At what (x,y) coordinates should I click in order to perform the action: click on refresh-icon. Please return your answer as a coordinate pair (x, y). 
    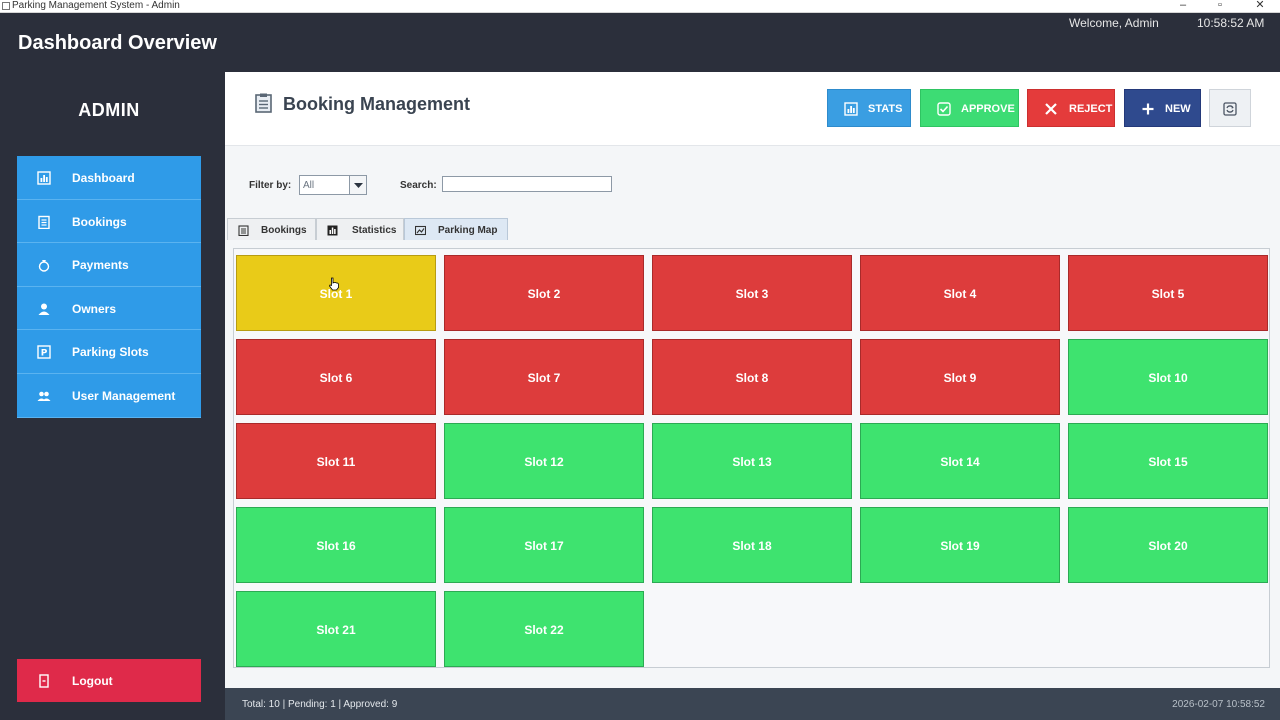
    Looking at the image, I should click on (1230, 109).